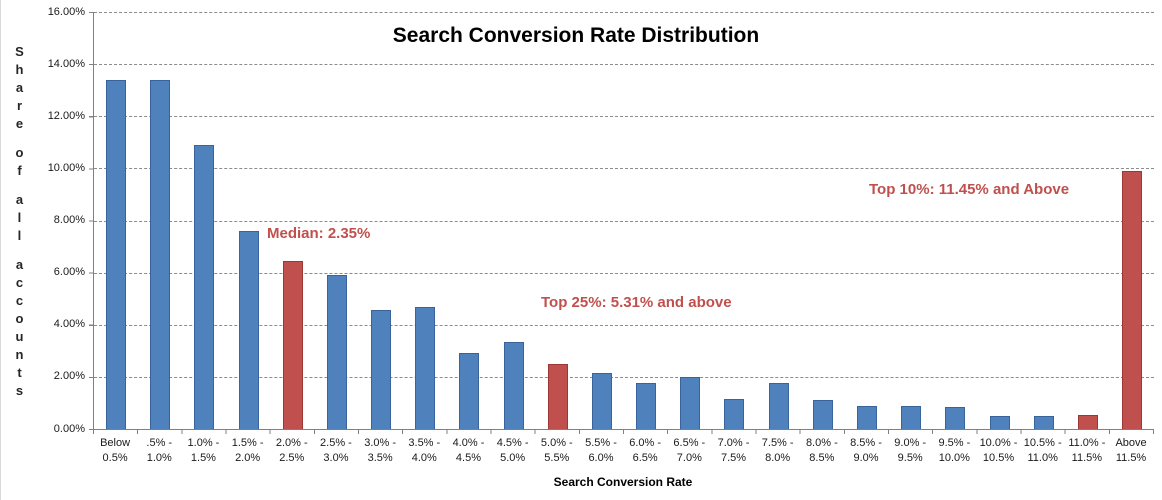 The width and height of the screenshot is (1162, 500). What do you see at coordinates (1042, 443) in the screenshot?
I see `x-tick-line1: 10.5% -` at bounding box center [1042, 443].